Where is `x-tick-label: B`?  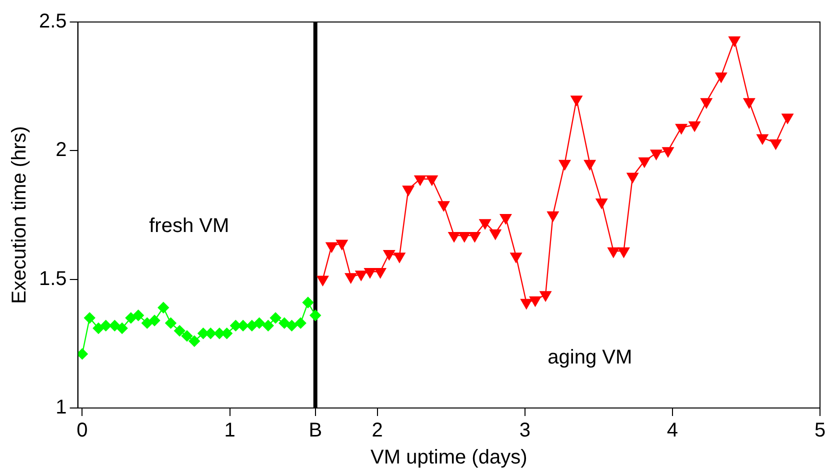
x-tick-label: B is located at coordinates (315, 431).